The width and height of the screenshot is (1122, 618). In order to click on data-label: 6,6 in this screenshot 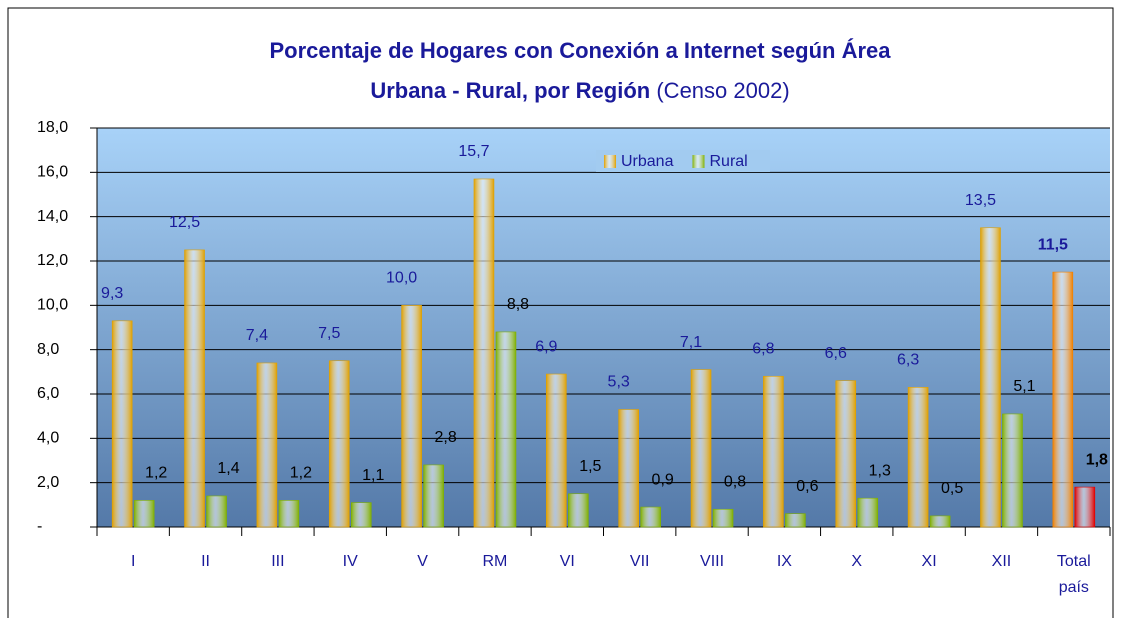, I will do `click(836, 353)`.